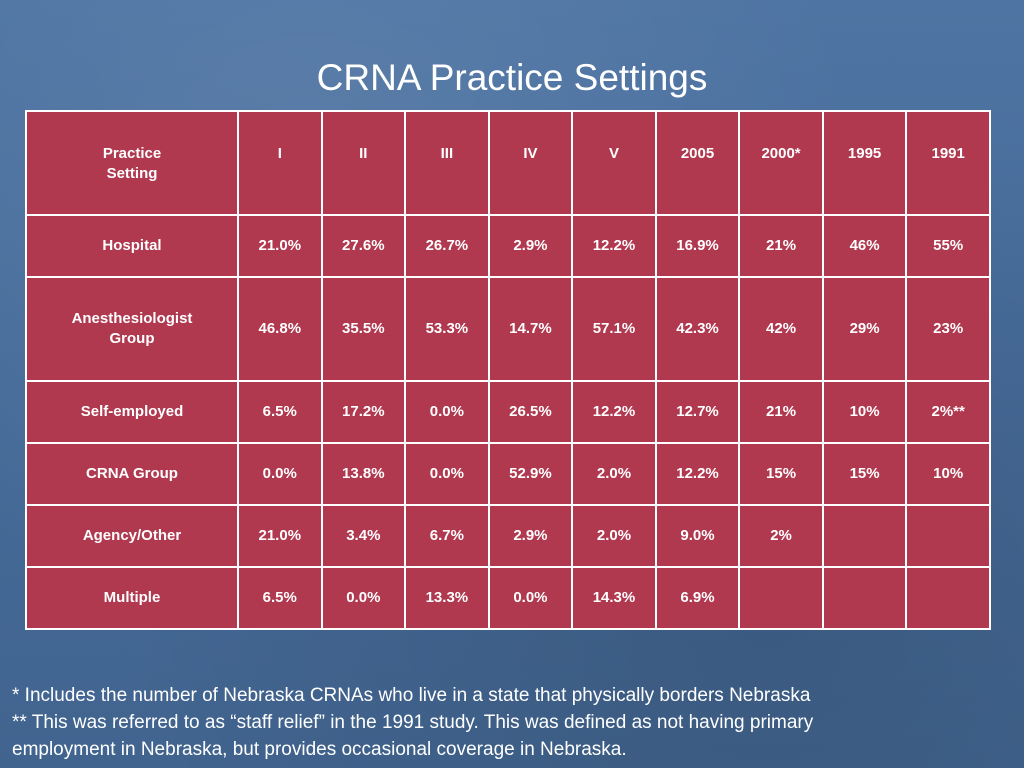  I want to click on row-label: Self-employed, so click(132, 412).